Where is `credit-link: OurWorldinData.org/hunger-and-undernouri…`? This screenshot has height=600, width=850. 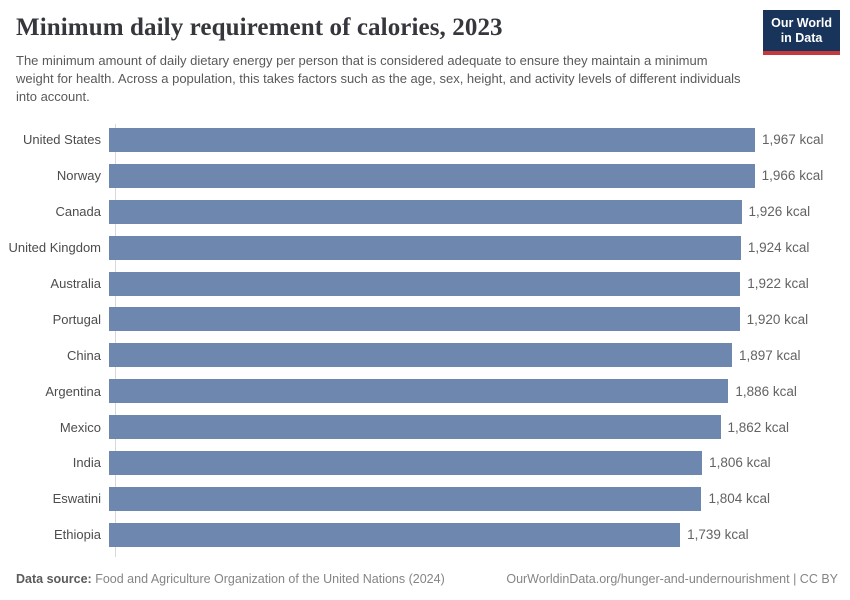
credit-link: OurWorldinData.org/hunger-and-undernouri… is located at coordinates (672, 579).